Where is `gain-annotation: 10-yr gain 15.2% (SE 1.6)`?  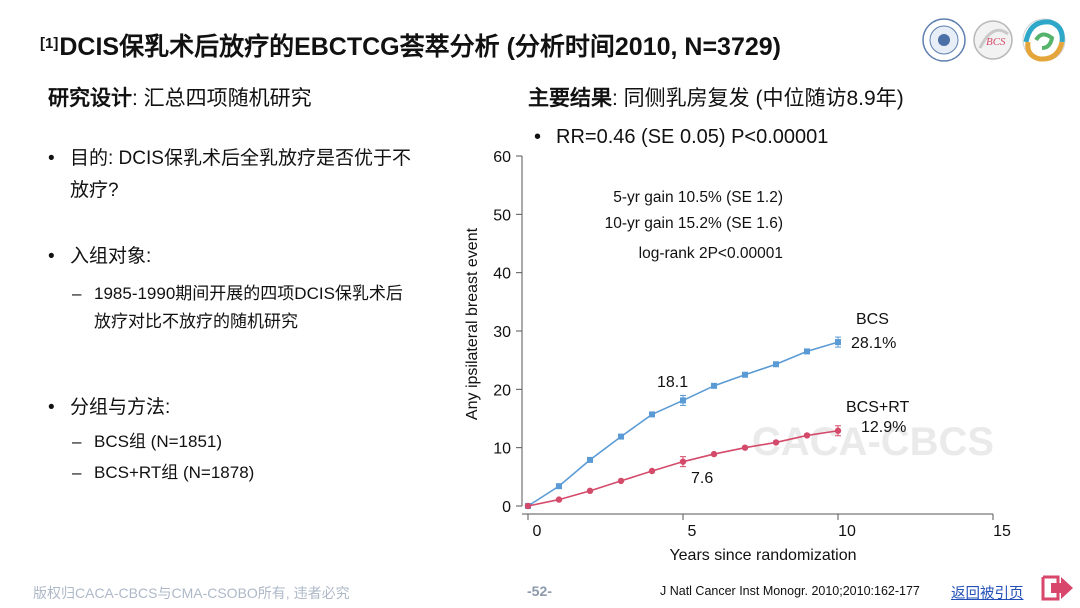 gain-annotation: 10-yr gain 15.2% (SE 1.6) is located at coordinates (694, 223).